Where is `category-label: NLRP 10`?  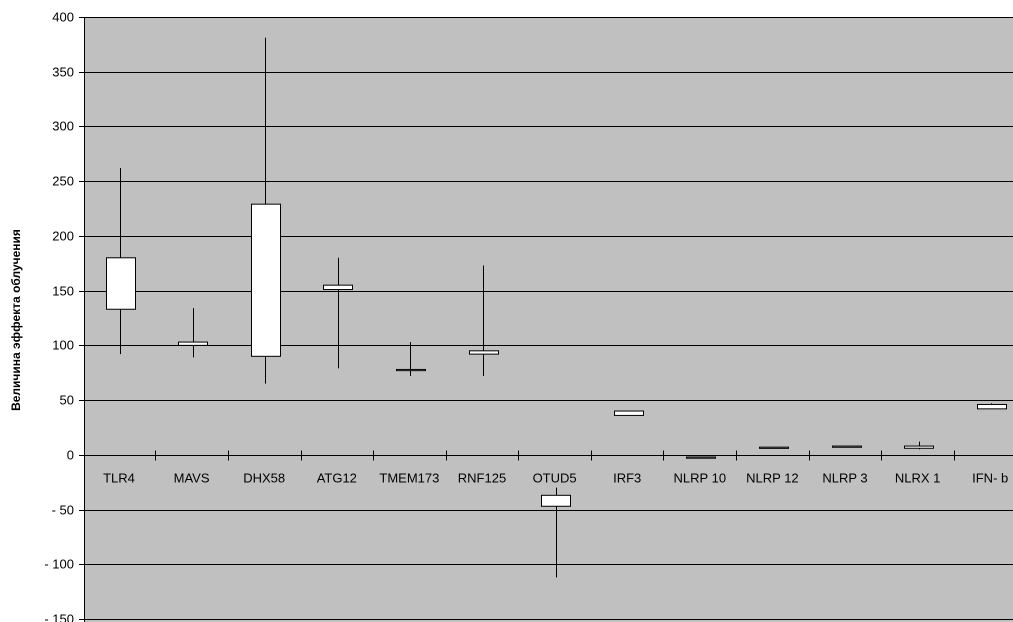 category-label: NLRP 10 is located at coordinates (700, 478).